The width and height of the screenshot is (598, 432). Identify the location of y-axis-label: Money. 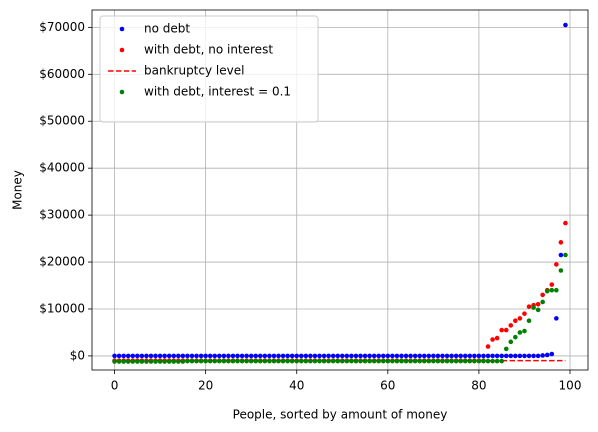
(18, 190).